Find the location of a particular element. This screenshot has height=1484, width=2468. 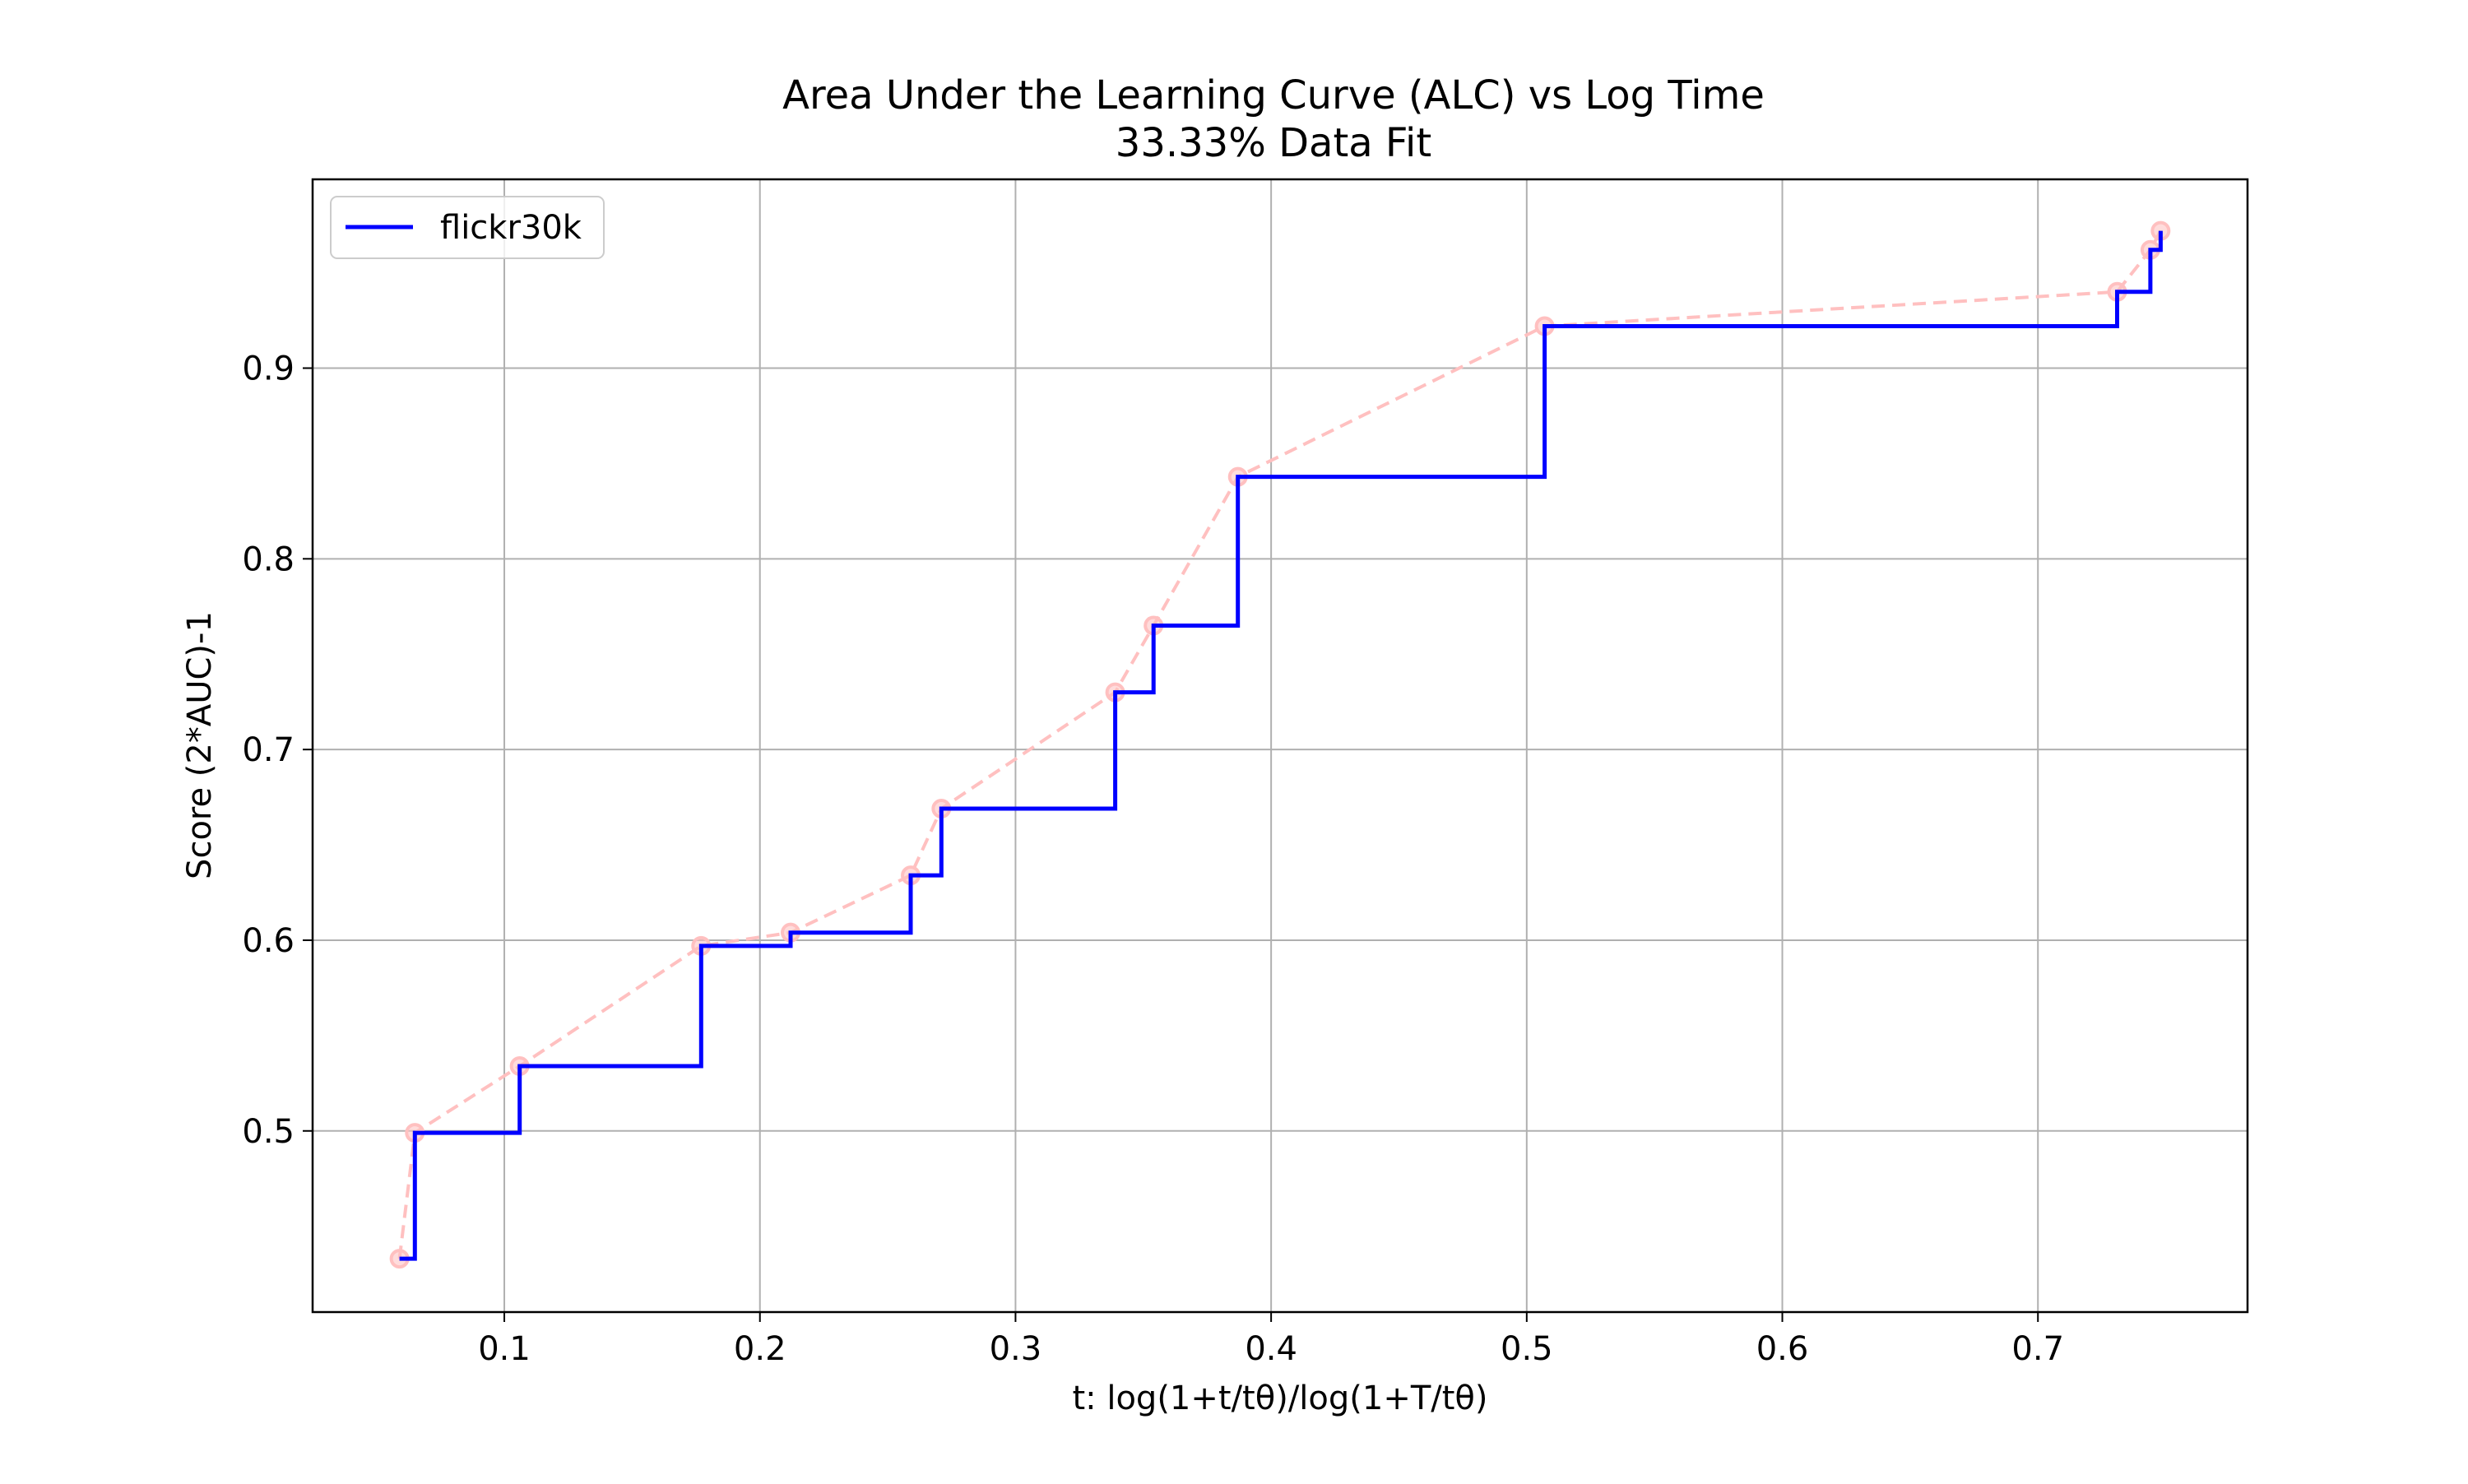

legend: flickr30k is located at coordinates (467, 228).